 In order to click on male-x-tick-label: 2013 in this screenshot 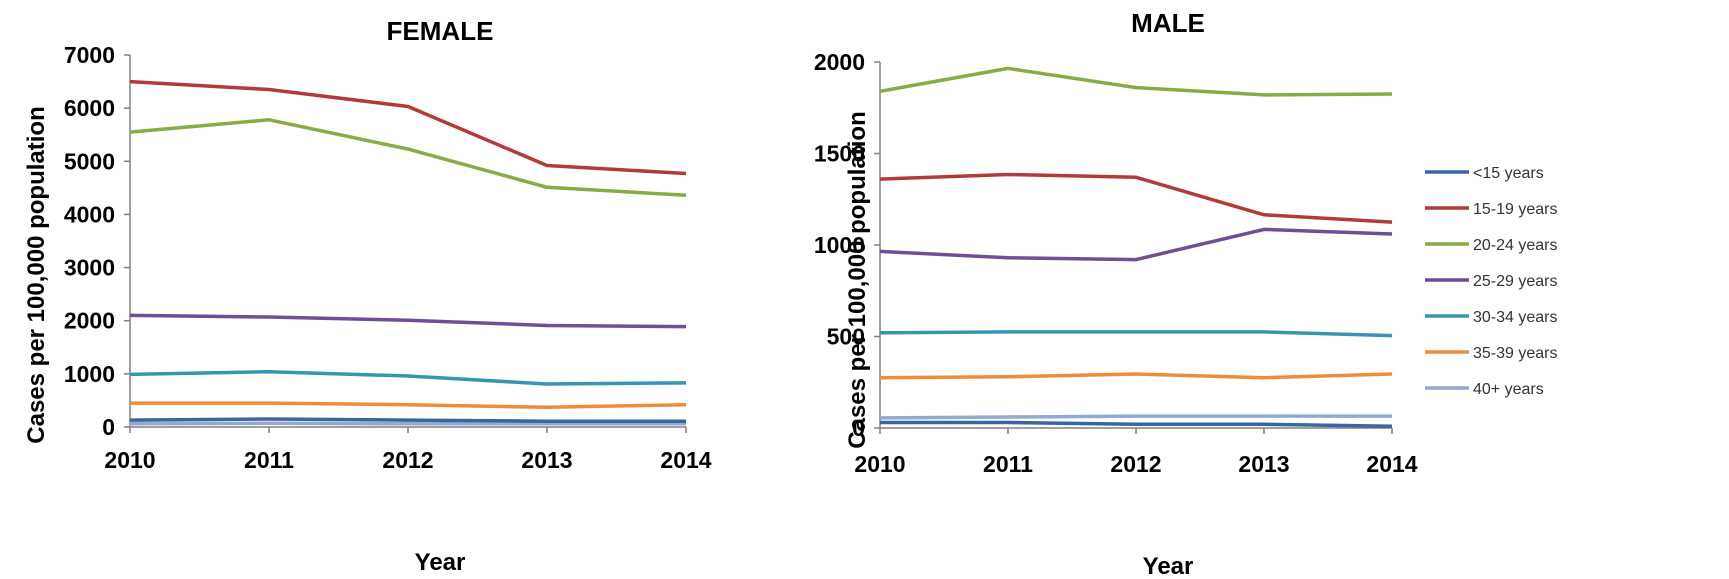, I will do `click(1263, 464)`.